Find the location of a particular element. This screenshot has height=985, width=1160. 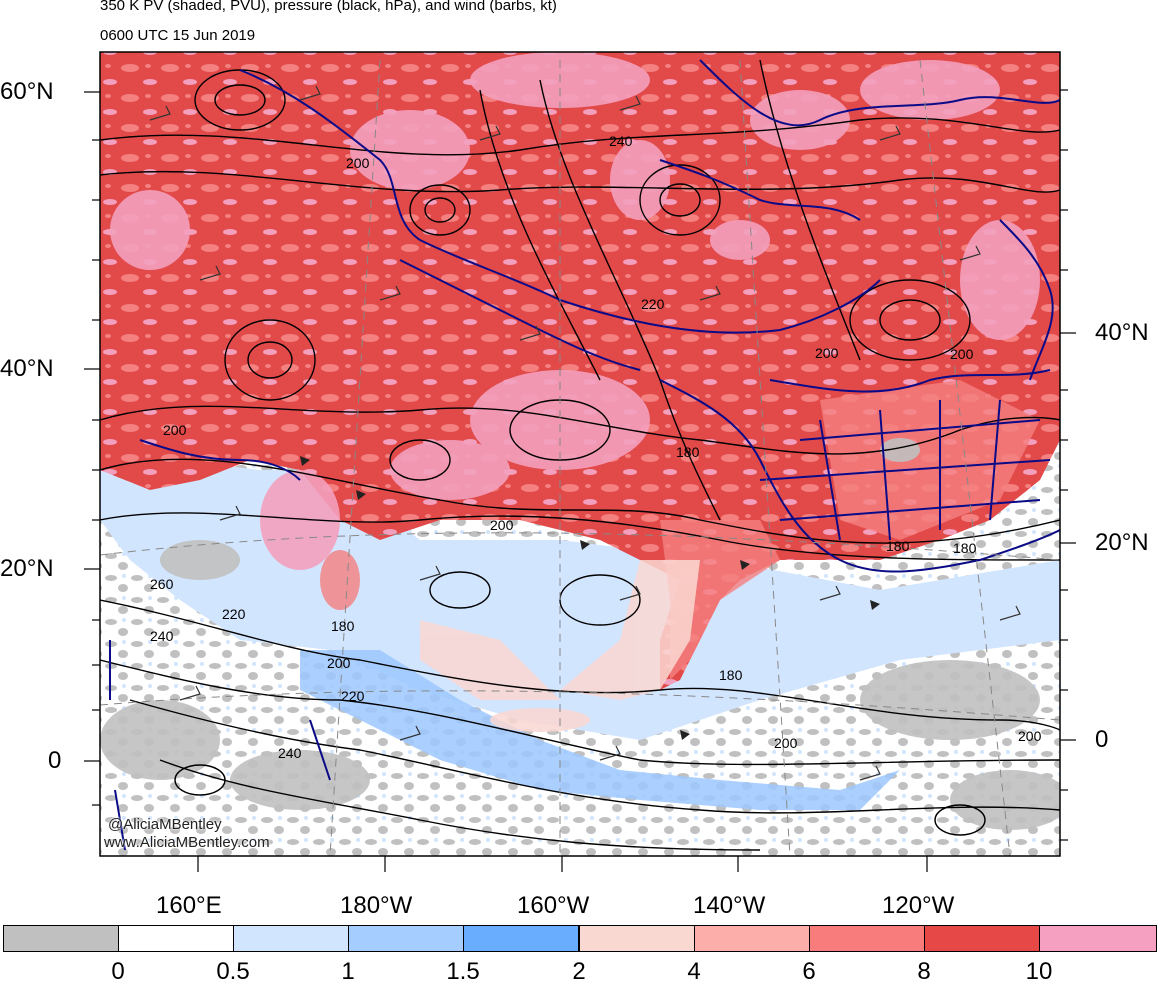

colorbar-label: 6 is located at coordinates (809, 971).